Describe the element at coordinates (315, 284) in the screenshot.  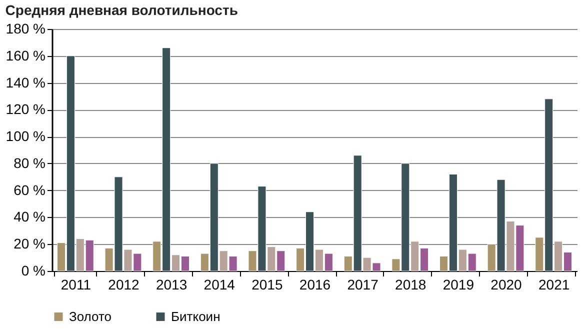
I see `x-tick-label: 2016` at that location.